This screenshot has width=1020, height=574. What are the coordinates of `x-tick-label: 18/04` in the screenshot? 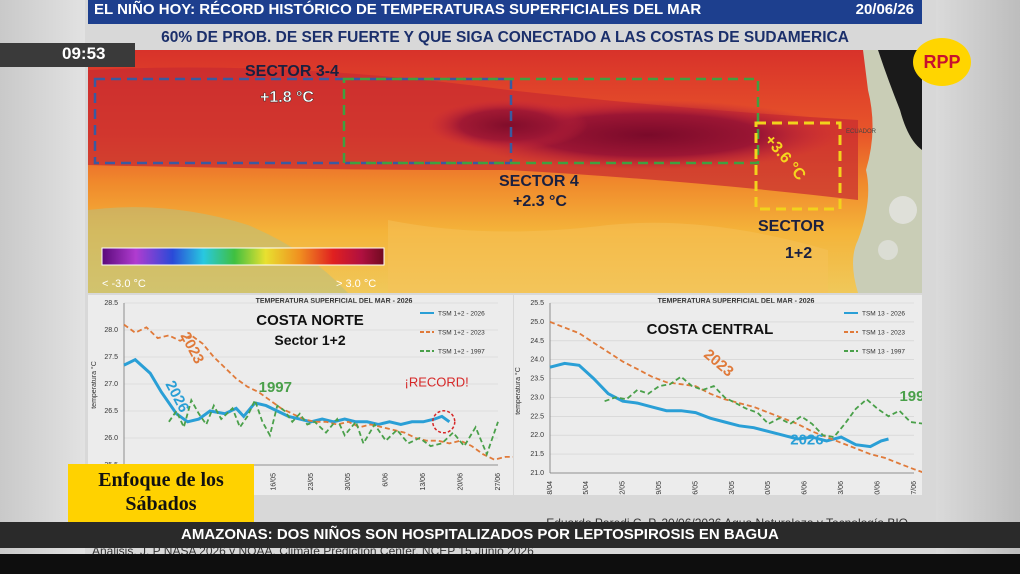 It's located at (550, 488).